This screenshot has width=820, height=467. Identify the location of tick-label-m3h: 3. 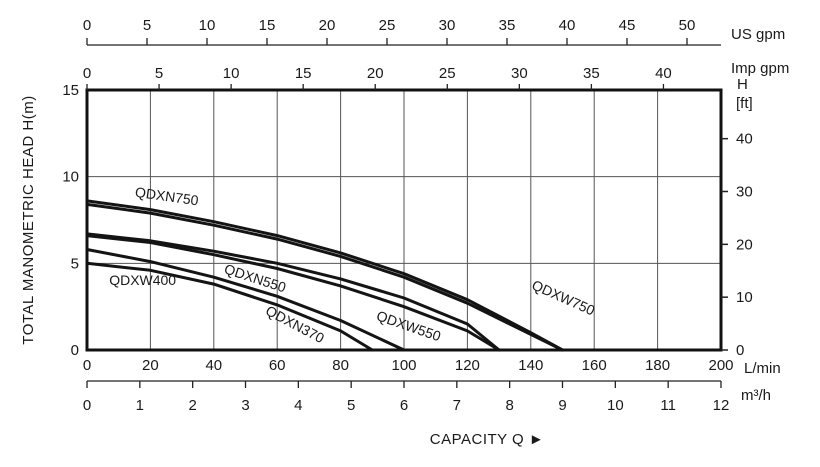
(245, 405).